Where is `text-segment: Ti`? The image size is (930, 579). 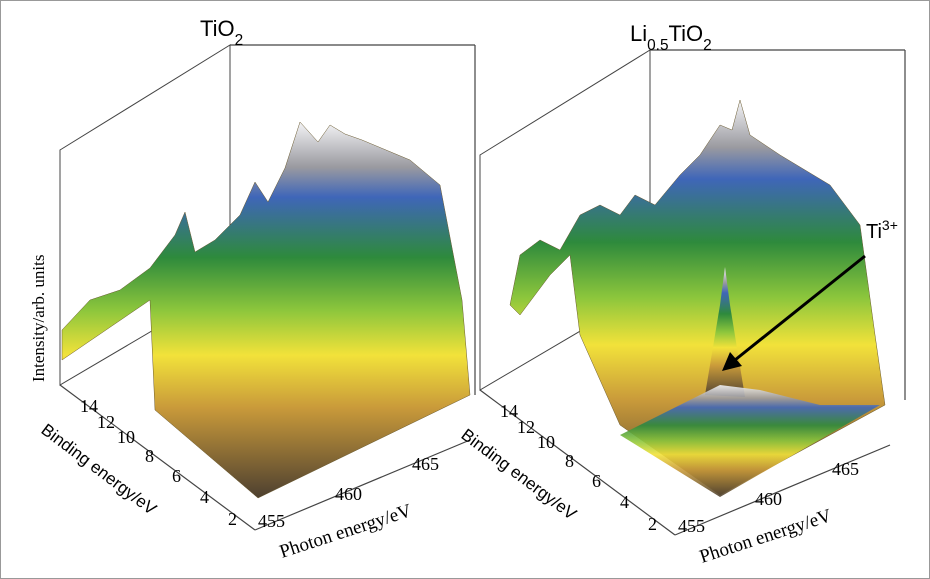 text-segment: Ti is located at coordinates (874, 232).